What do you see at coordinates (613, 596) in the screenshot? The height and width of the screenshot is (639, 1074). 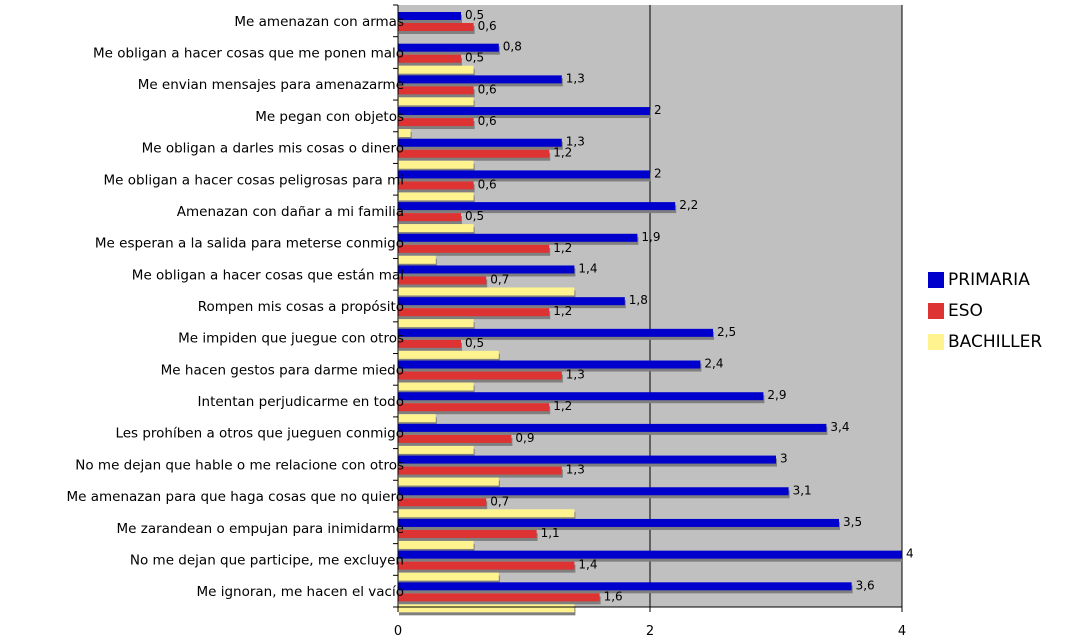 I see `data-label: 1,6` at bounding box center [613, 596].